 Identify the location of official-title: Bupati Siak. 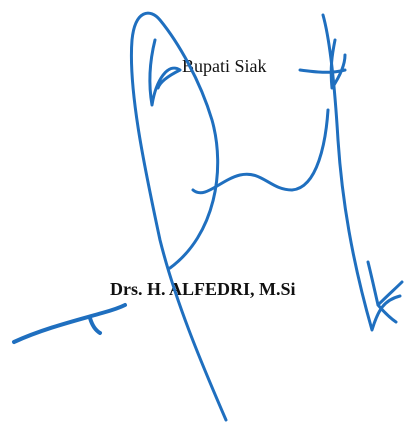
(224, 66).